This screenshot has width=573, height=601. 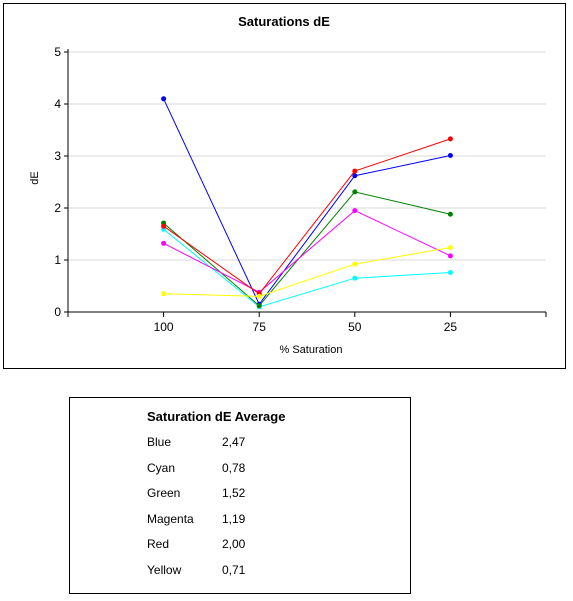 What do you see at coordinates (57, 260) in the screenshot?
I see `y-tick-label: 1` at bounding box center [57, 260].